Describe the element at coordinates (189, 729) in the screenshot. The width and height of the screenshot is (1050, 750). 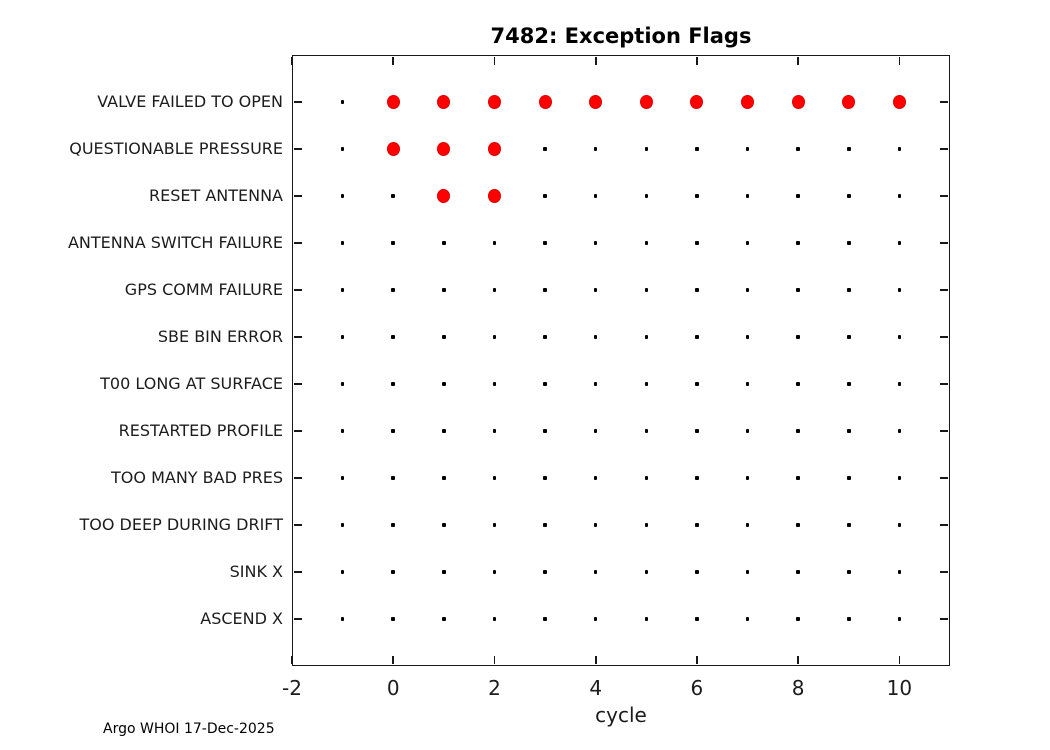
I see `footer-annotation: Argo WHOI 17-Dec-2025` at that location.